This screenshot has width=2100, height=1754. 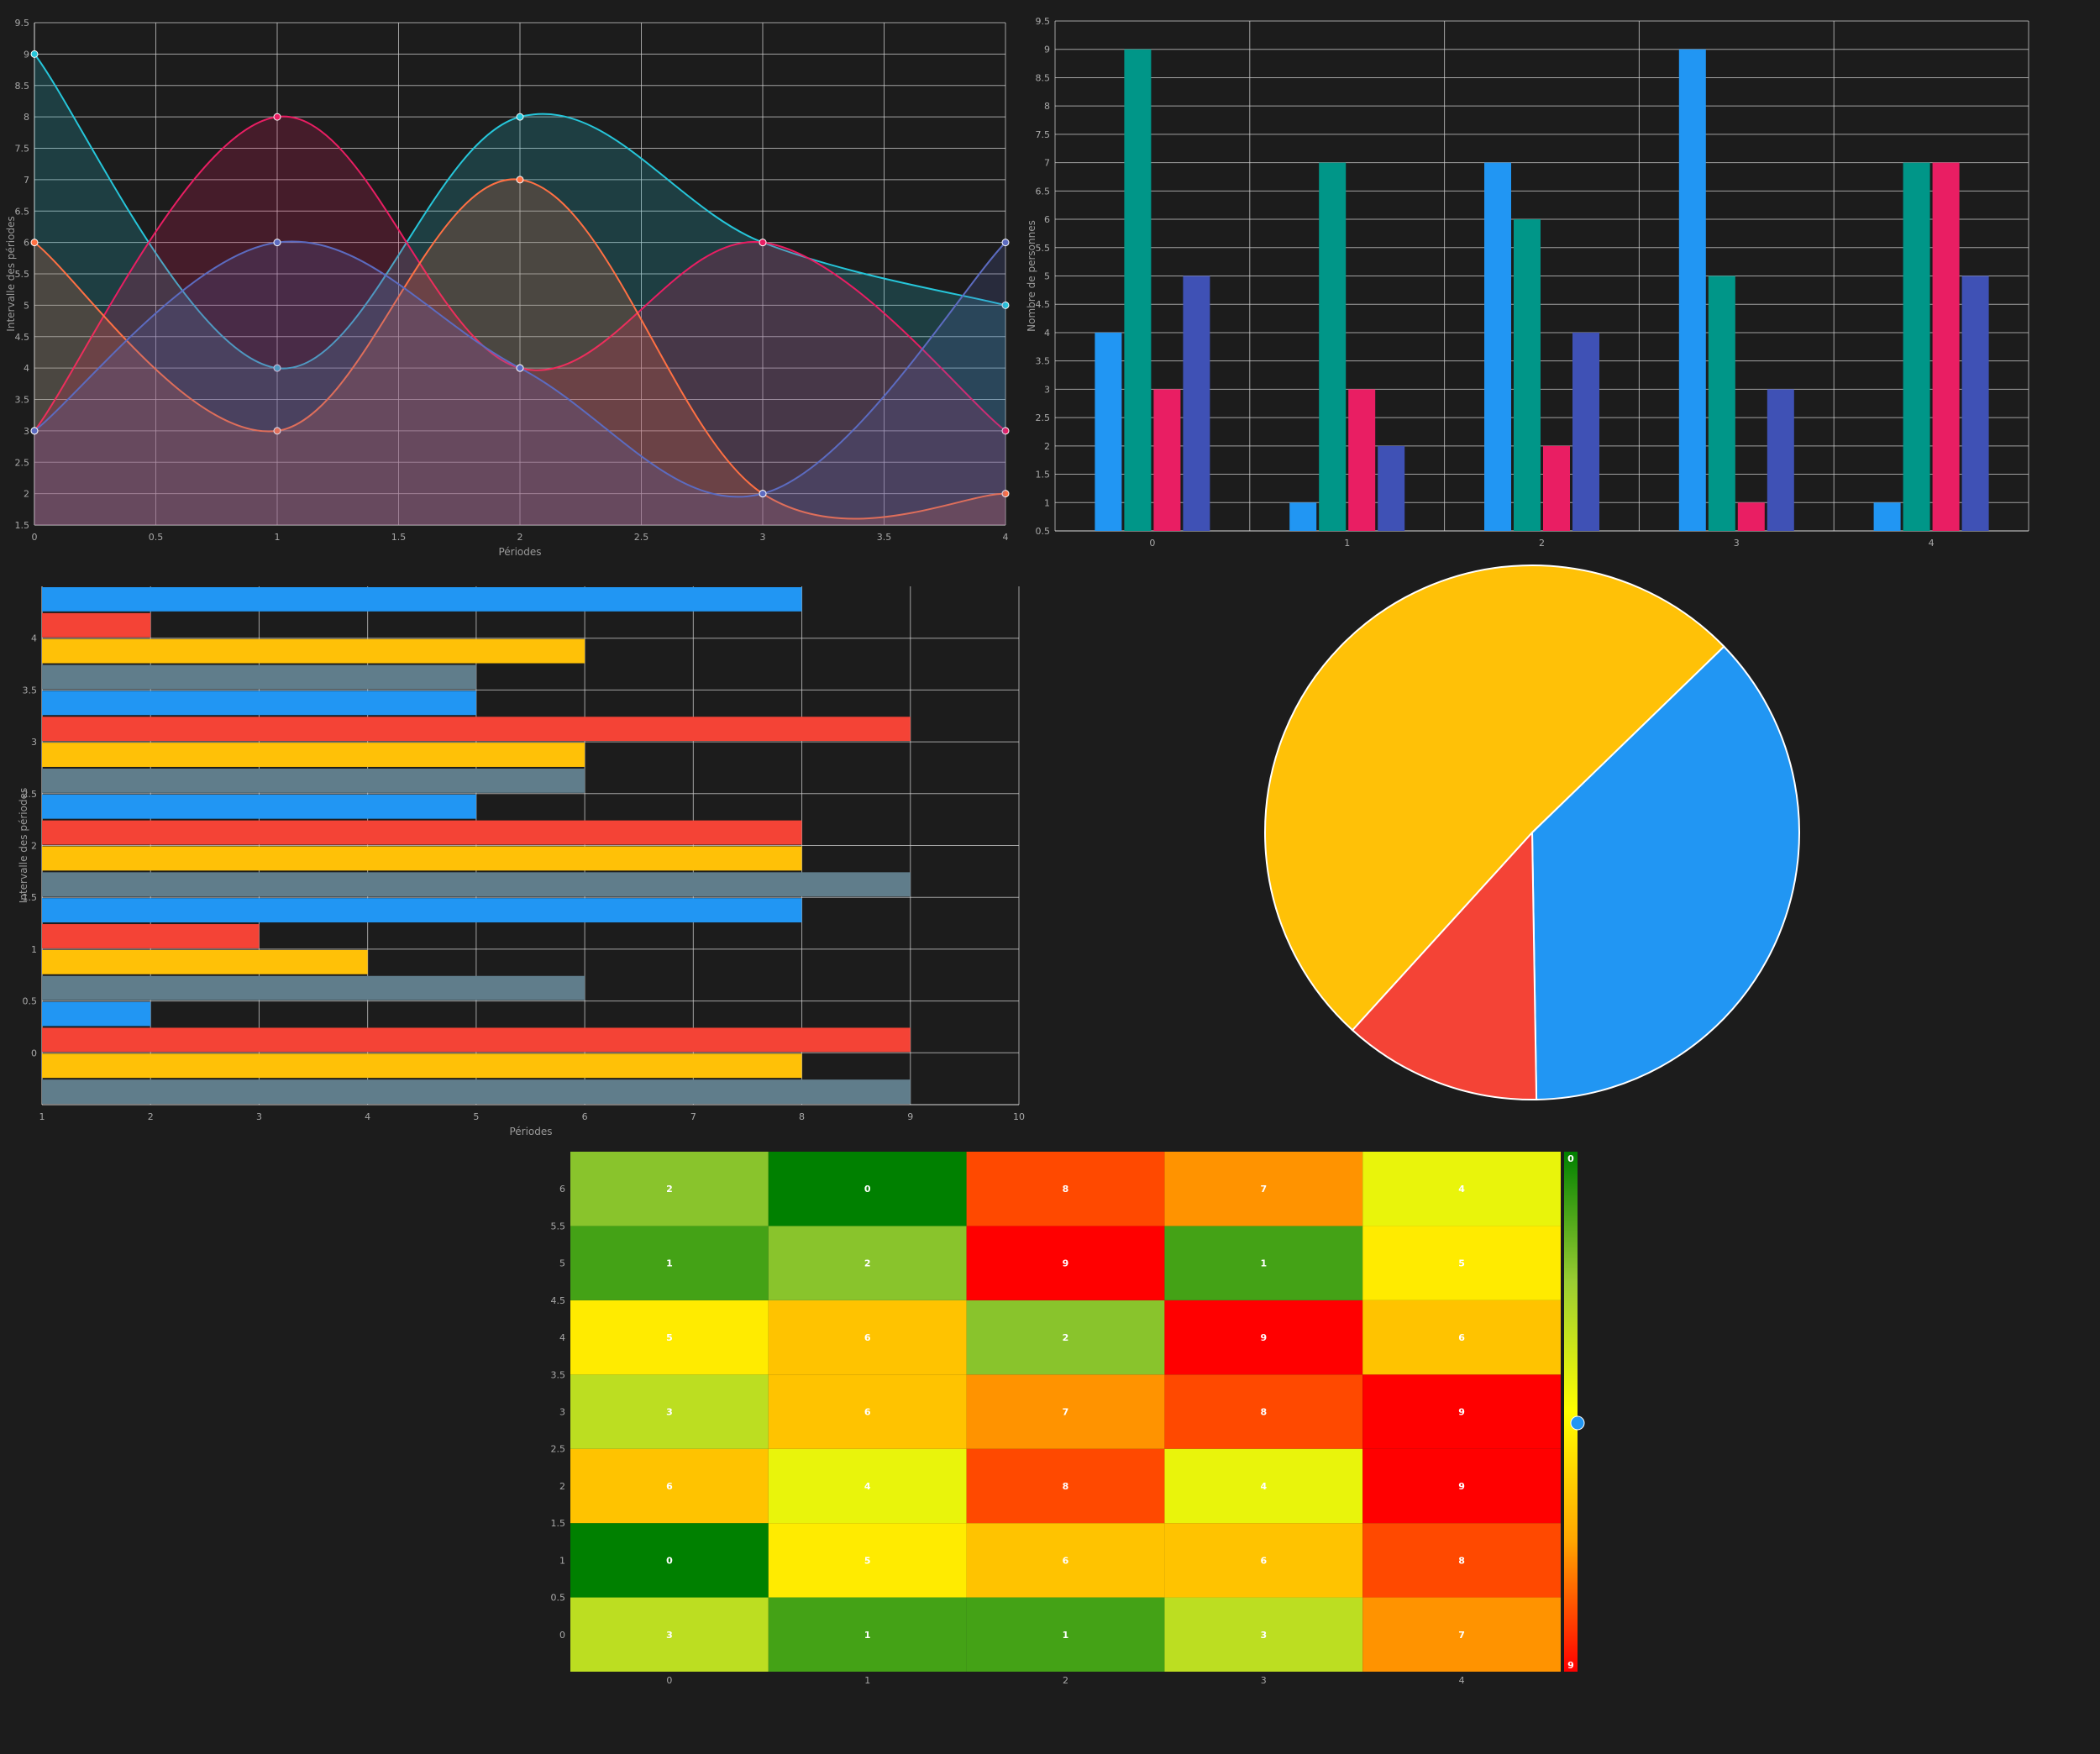 What do you see at coordinates (22, 86) in the screenshot?
I see `y-tick-label: 8.5` at bounding box center [22, 86].